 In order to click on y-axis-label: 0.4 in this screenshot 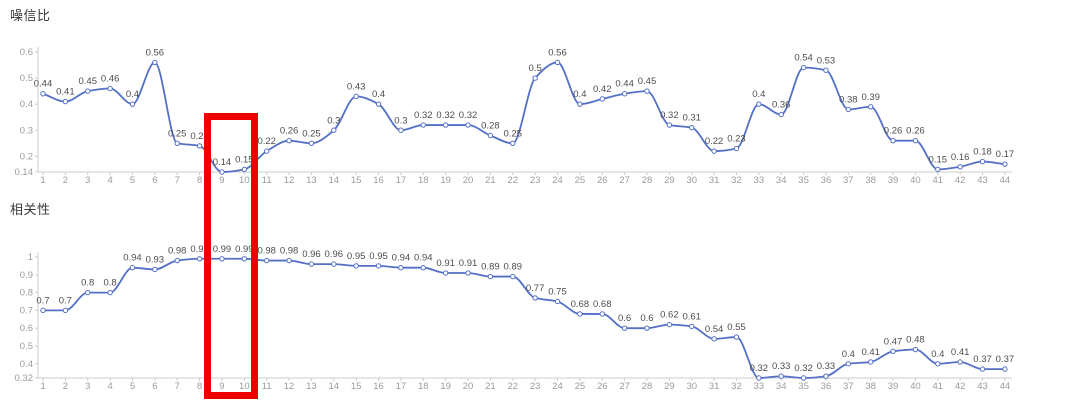, I will do `click(26, 364)`.